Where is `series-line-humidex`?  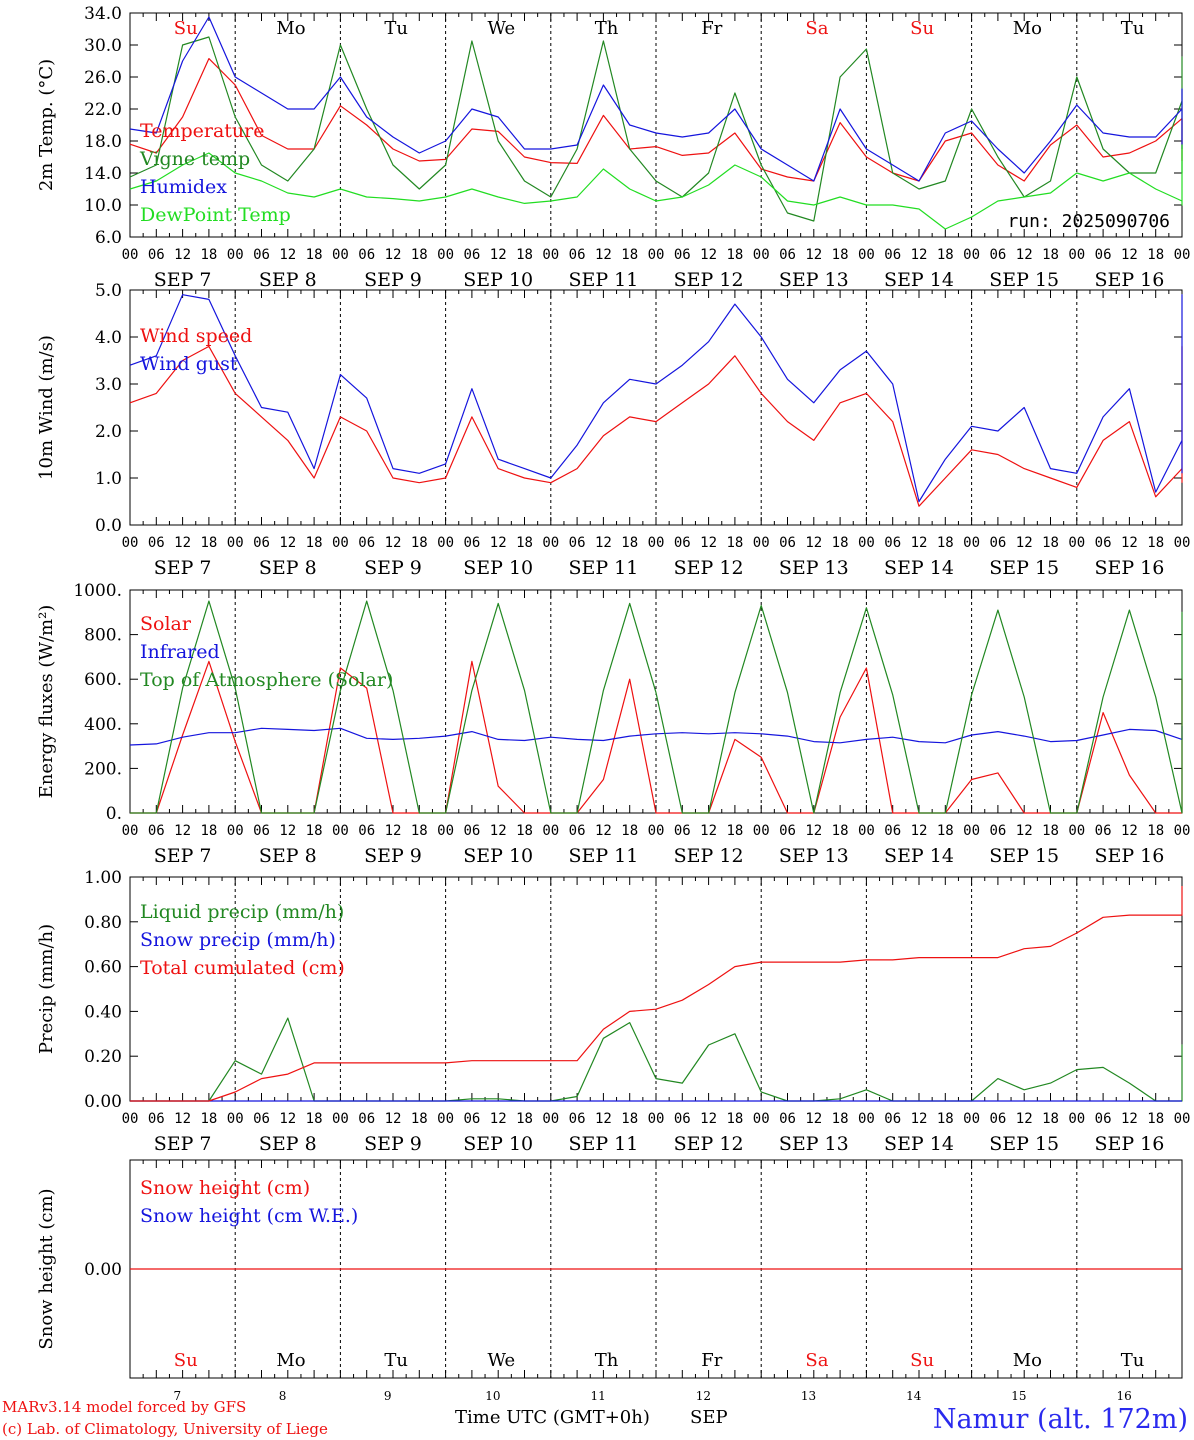 series-line-humidex is located at coordinates (656, 99).